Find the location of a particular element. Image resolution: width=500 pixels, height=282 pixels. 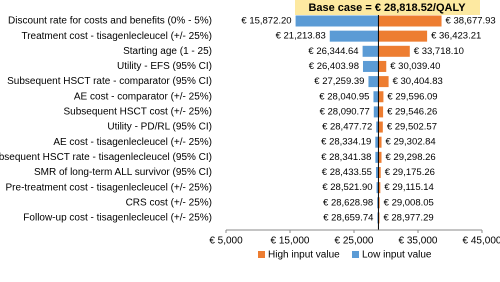

value-label: € 29,298.26 is located at coordinates (411, 157).